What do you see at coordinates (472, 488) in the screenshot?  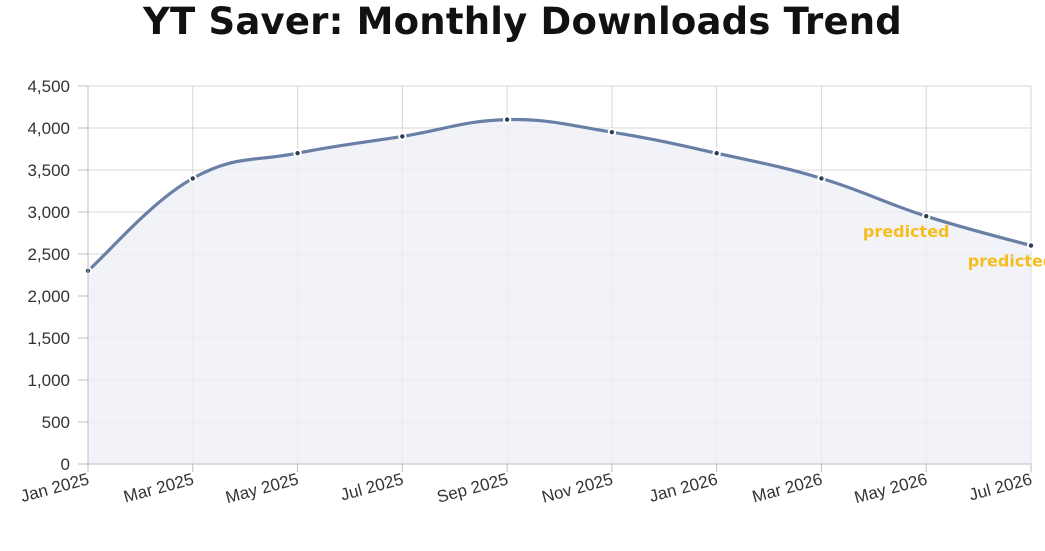 I see `x-tick-label: Sep 2025` at bounding box center [472, 488].